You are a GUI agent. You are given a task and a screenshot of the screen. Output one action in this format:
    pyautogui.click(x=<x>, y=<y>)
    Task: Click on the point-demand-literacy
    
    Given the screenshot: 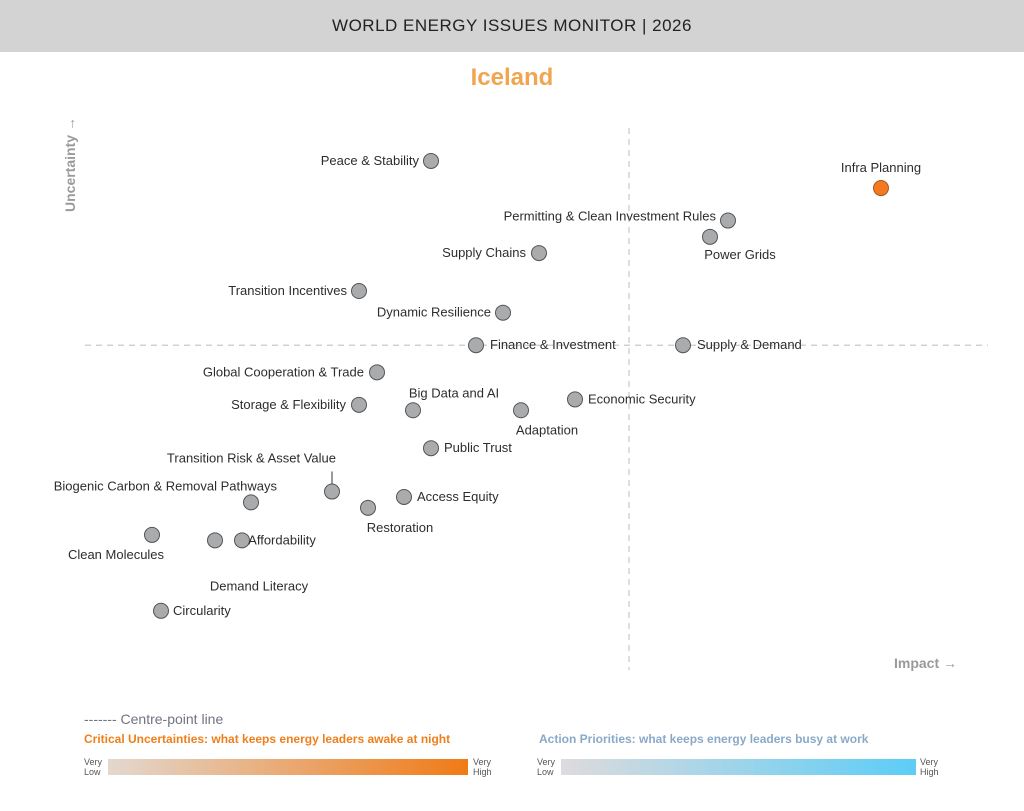 What is the action you would take?
    pyautogui.click(x=215, y=540)
    